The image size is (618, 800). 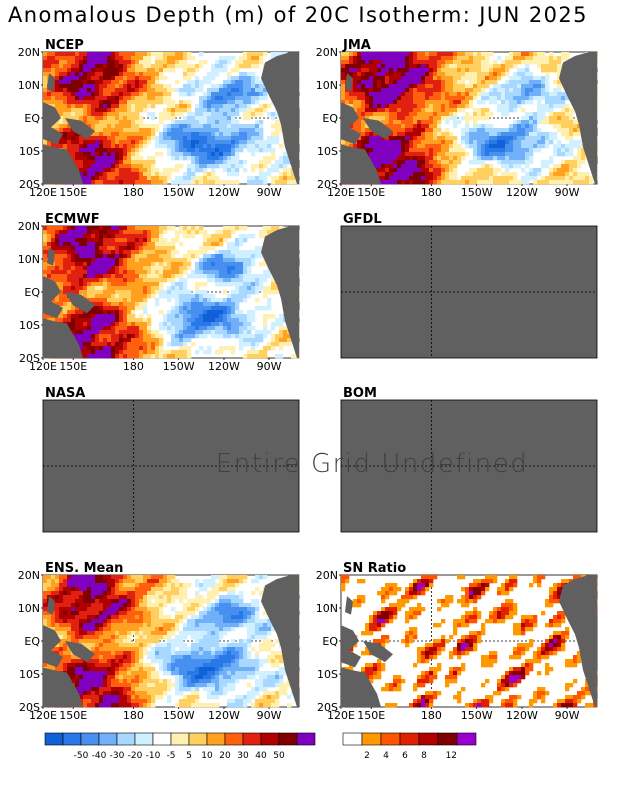 I want to click on lat-label: 10S, so click(x=327, y=151).